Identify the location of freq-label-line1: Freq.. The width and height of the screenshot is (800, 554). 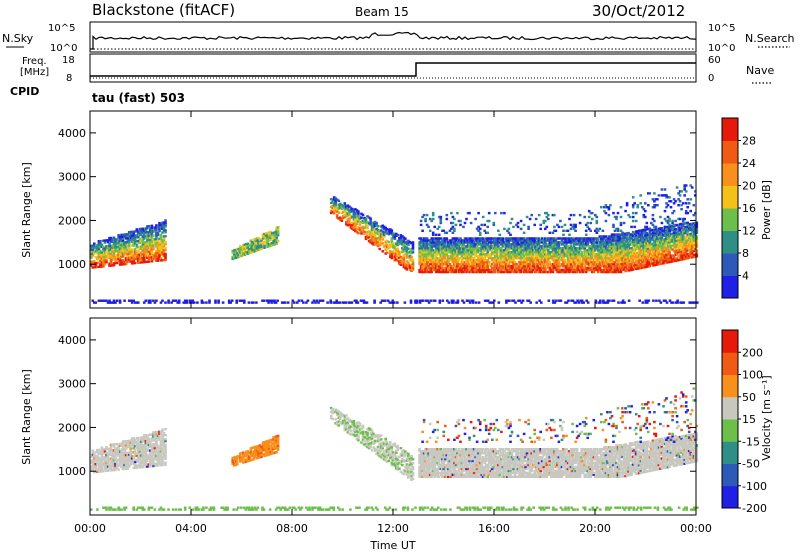
(34, 61).